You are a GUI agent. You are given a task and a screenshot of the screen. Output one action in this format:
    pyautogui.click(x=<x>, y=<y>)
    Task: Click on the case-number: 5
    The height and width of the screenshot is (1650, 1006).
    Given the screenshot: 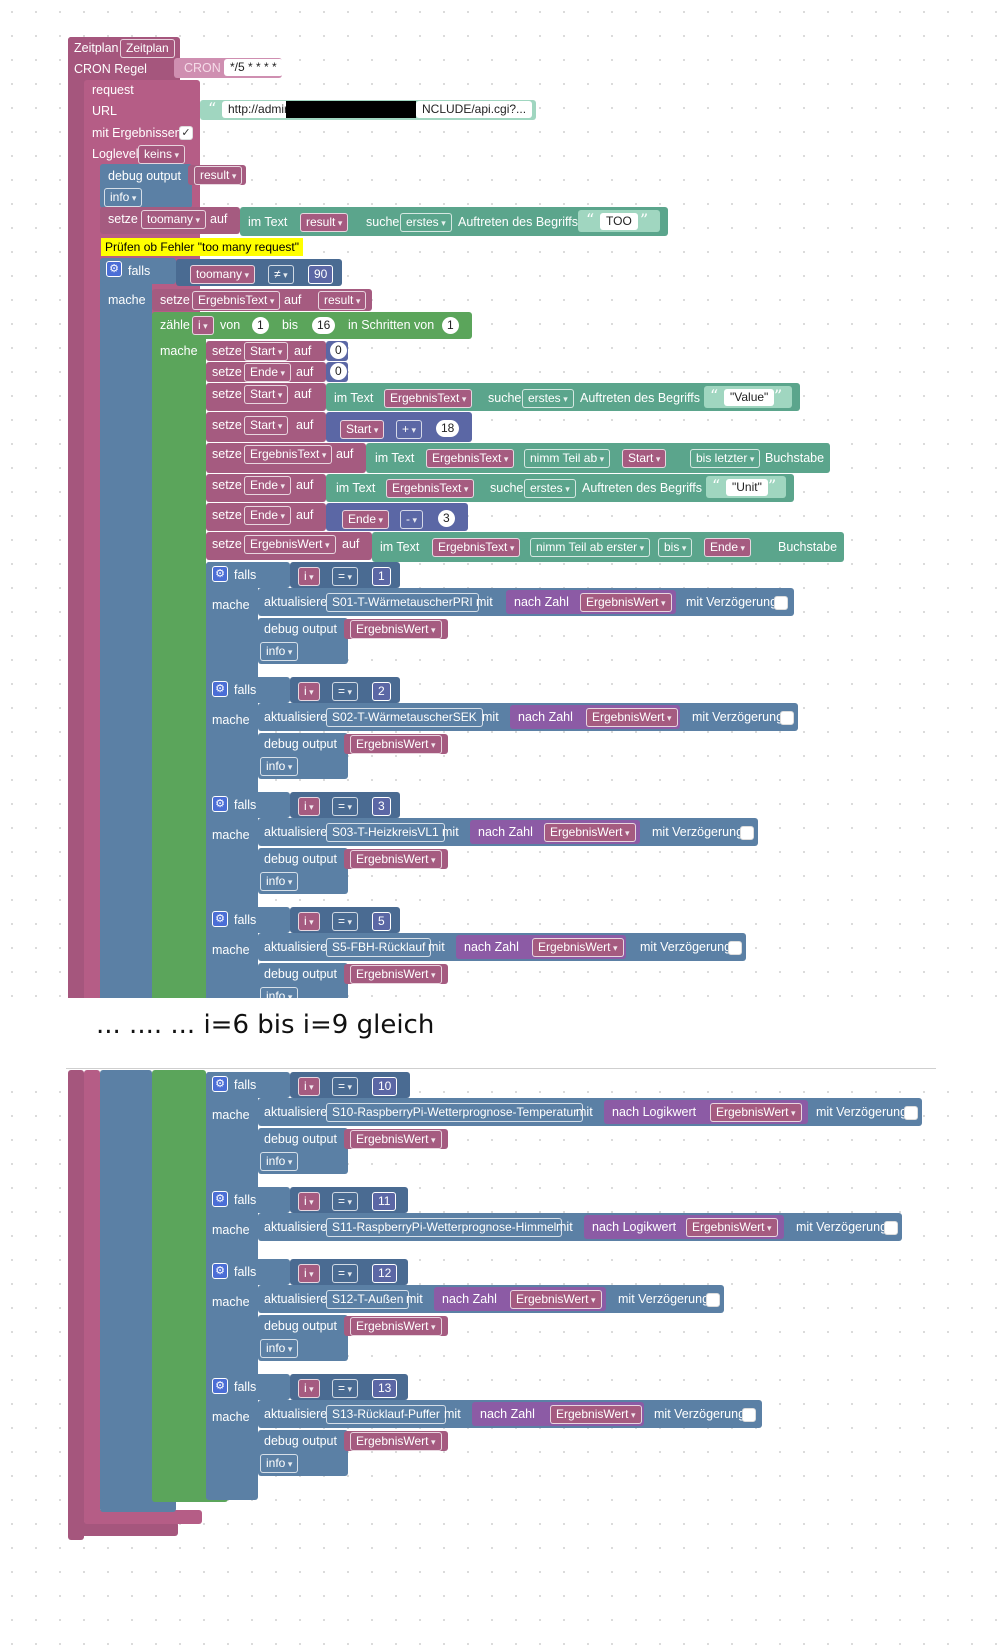 What is the action you would take?
    pyautogui.click(x=381, y=921)
    